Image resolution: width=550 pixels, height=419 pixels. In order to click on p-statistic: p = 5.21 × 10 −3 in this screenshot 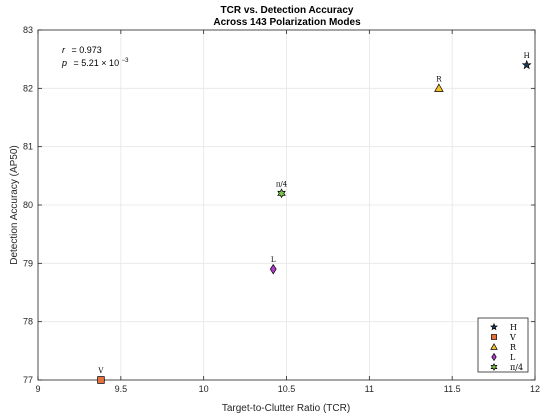, I will do `click(95, 63)`.